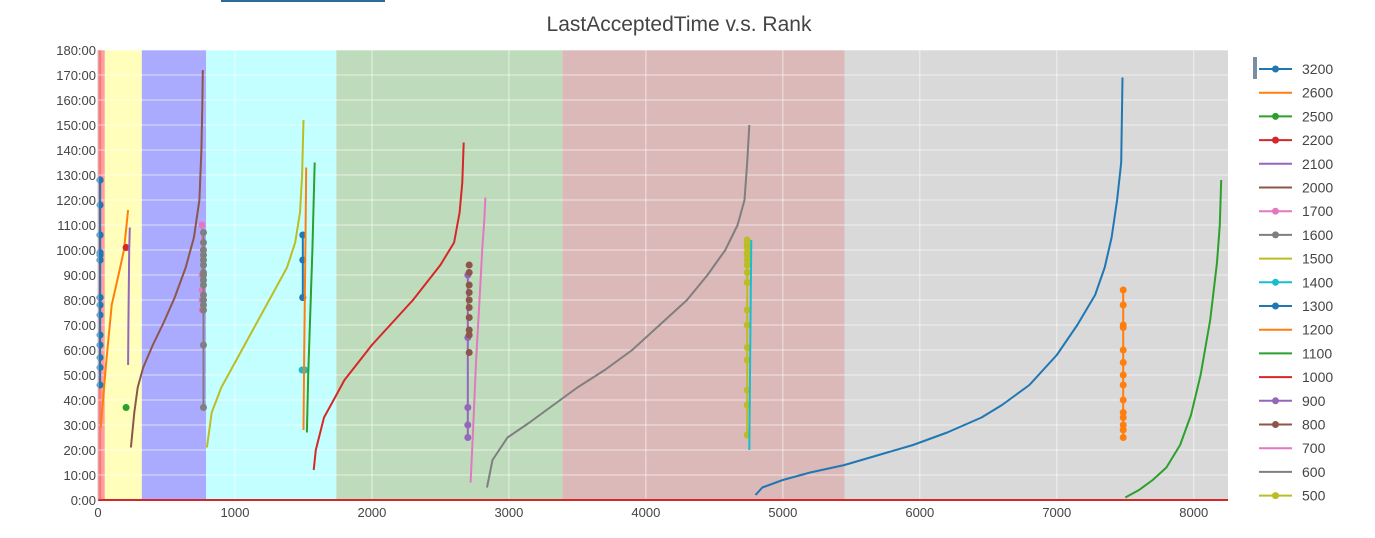 This screenshot has height=538, width=1375. What do you see at coordinates (1292, 448) in the screenshot?
I see `legend-item-700: 700` at bounding box center [1292, 448].